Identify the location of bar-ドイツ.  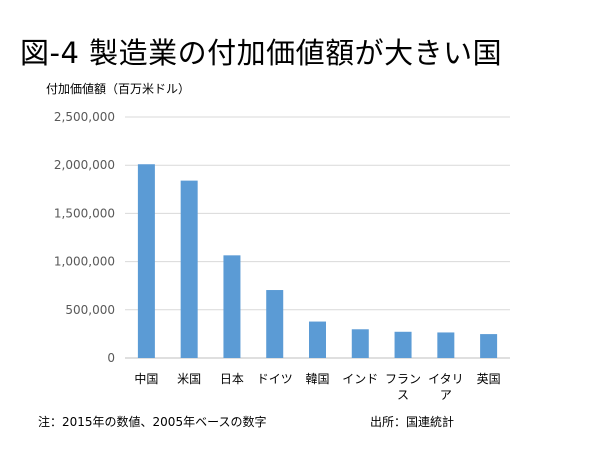
(275, 324).